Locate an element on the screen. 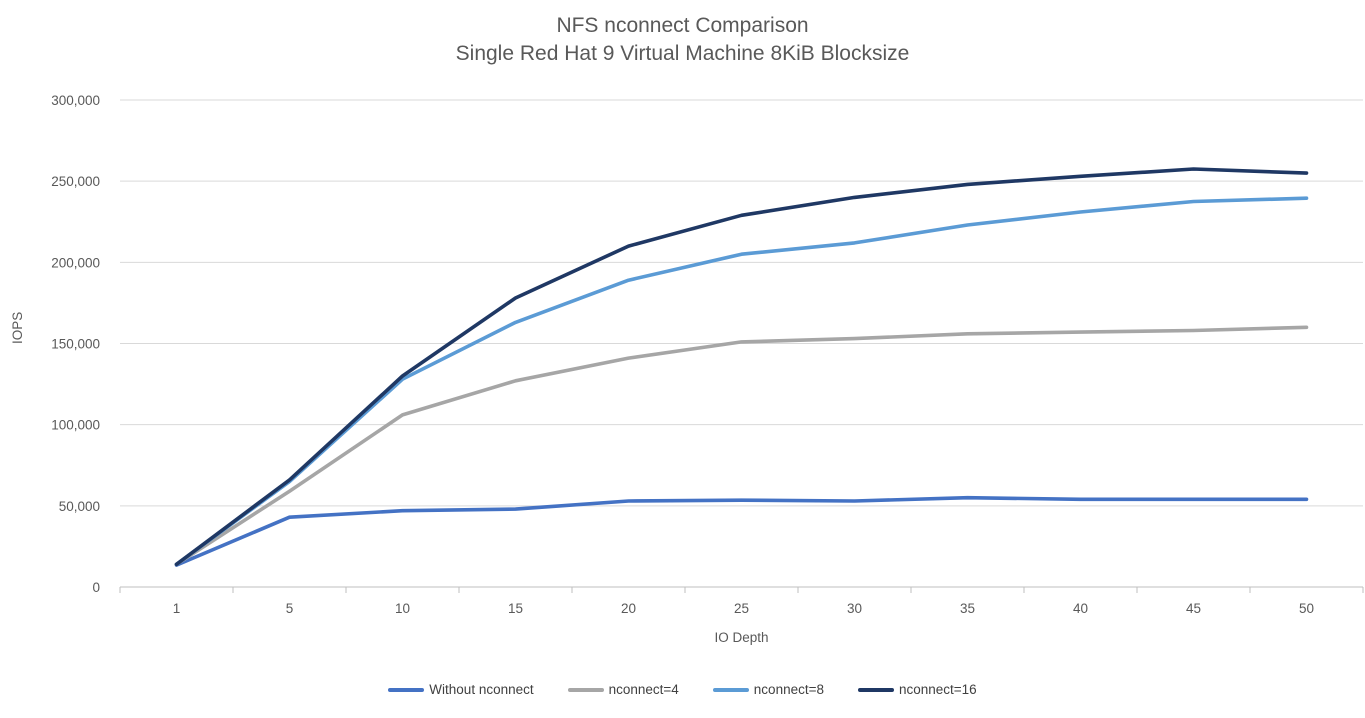 This screenshot has width=1365, height=718. x-tick-label: 50 is located at coordinates (1306, 608).